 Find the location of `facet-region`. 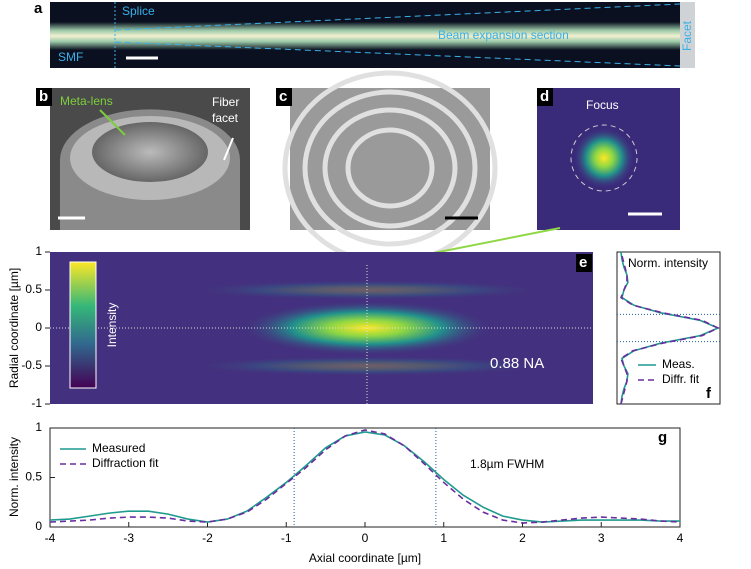

facet-region is located at coordinates (687, 35).